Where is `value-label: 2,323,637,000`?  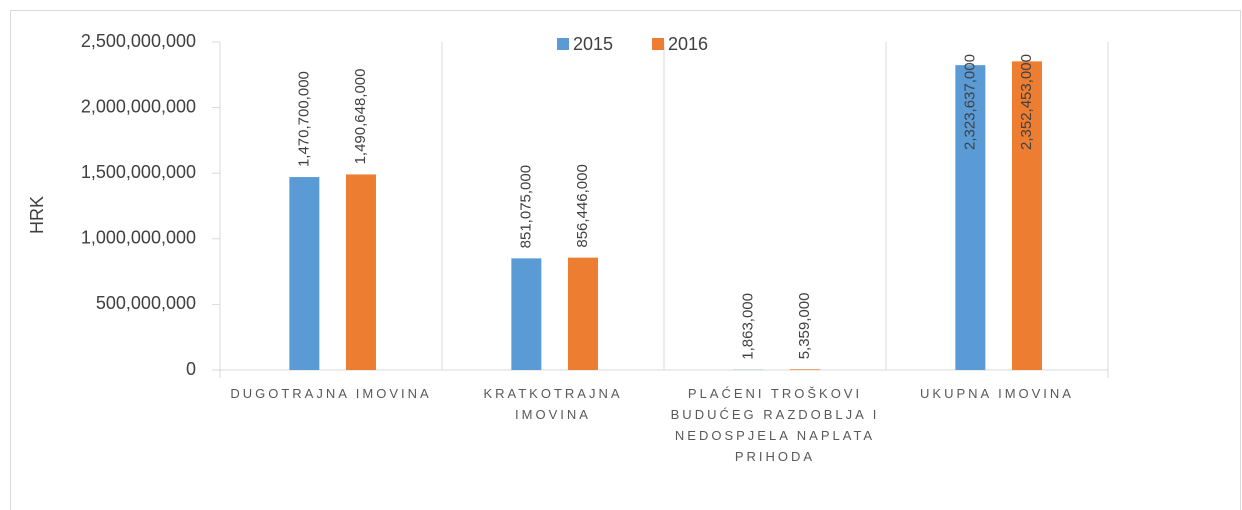
value-label: 2,323,637,000 is located at coordinates (969, 102).